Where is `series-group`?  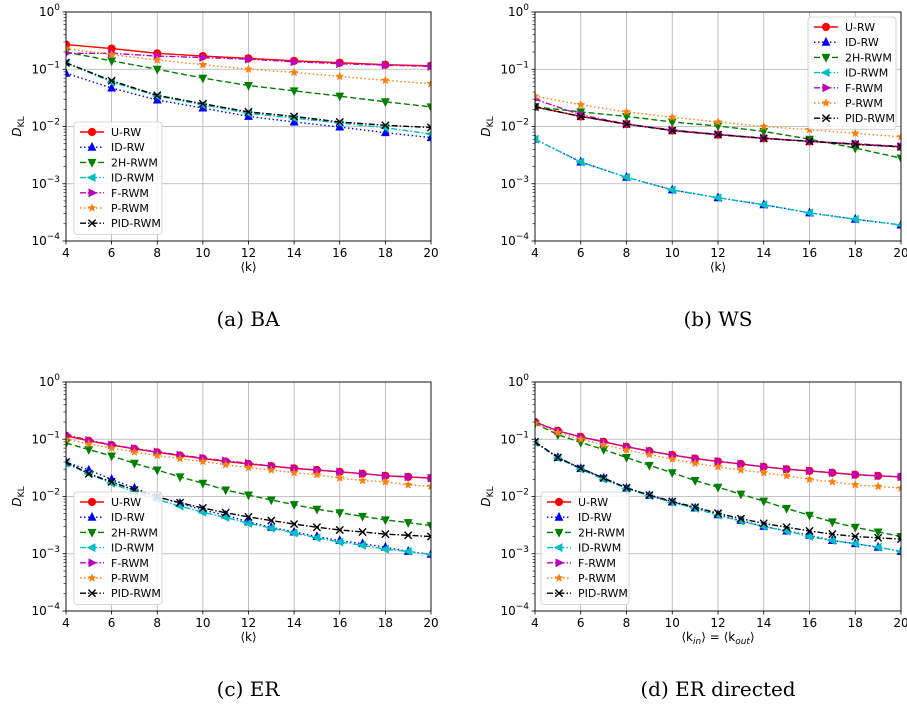 series-group is located at coordinates (718, 486).